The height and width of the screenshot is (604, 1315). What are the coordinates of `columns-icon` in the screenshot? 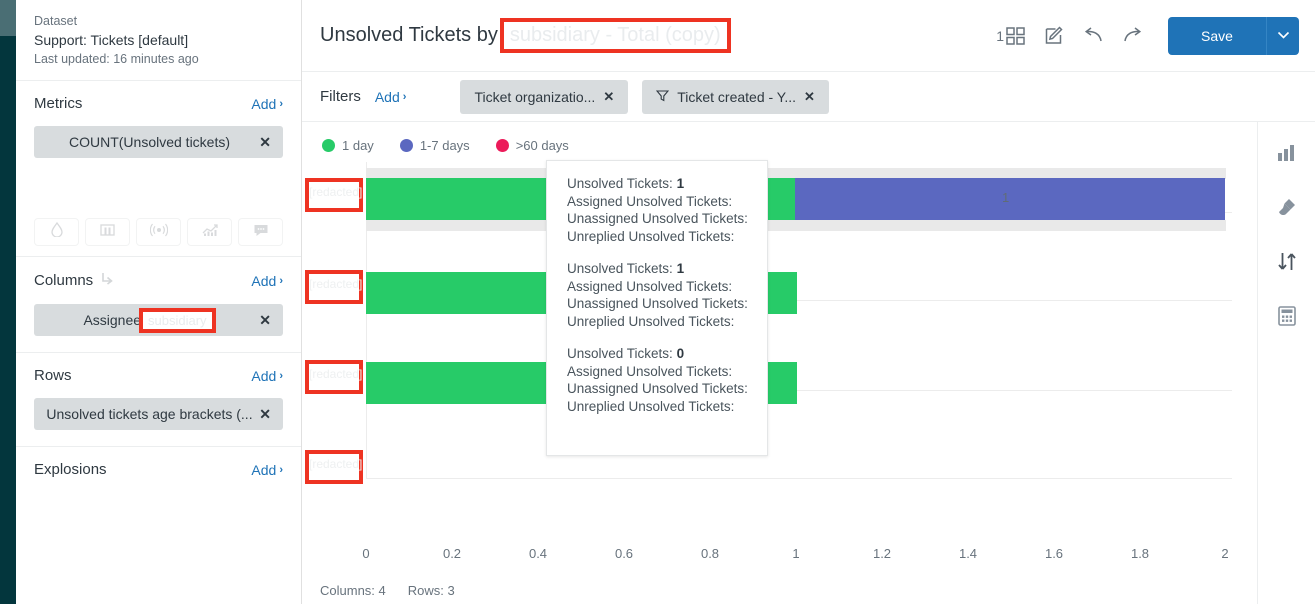 It's located at (107, 232).